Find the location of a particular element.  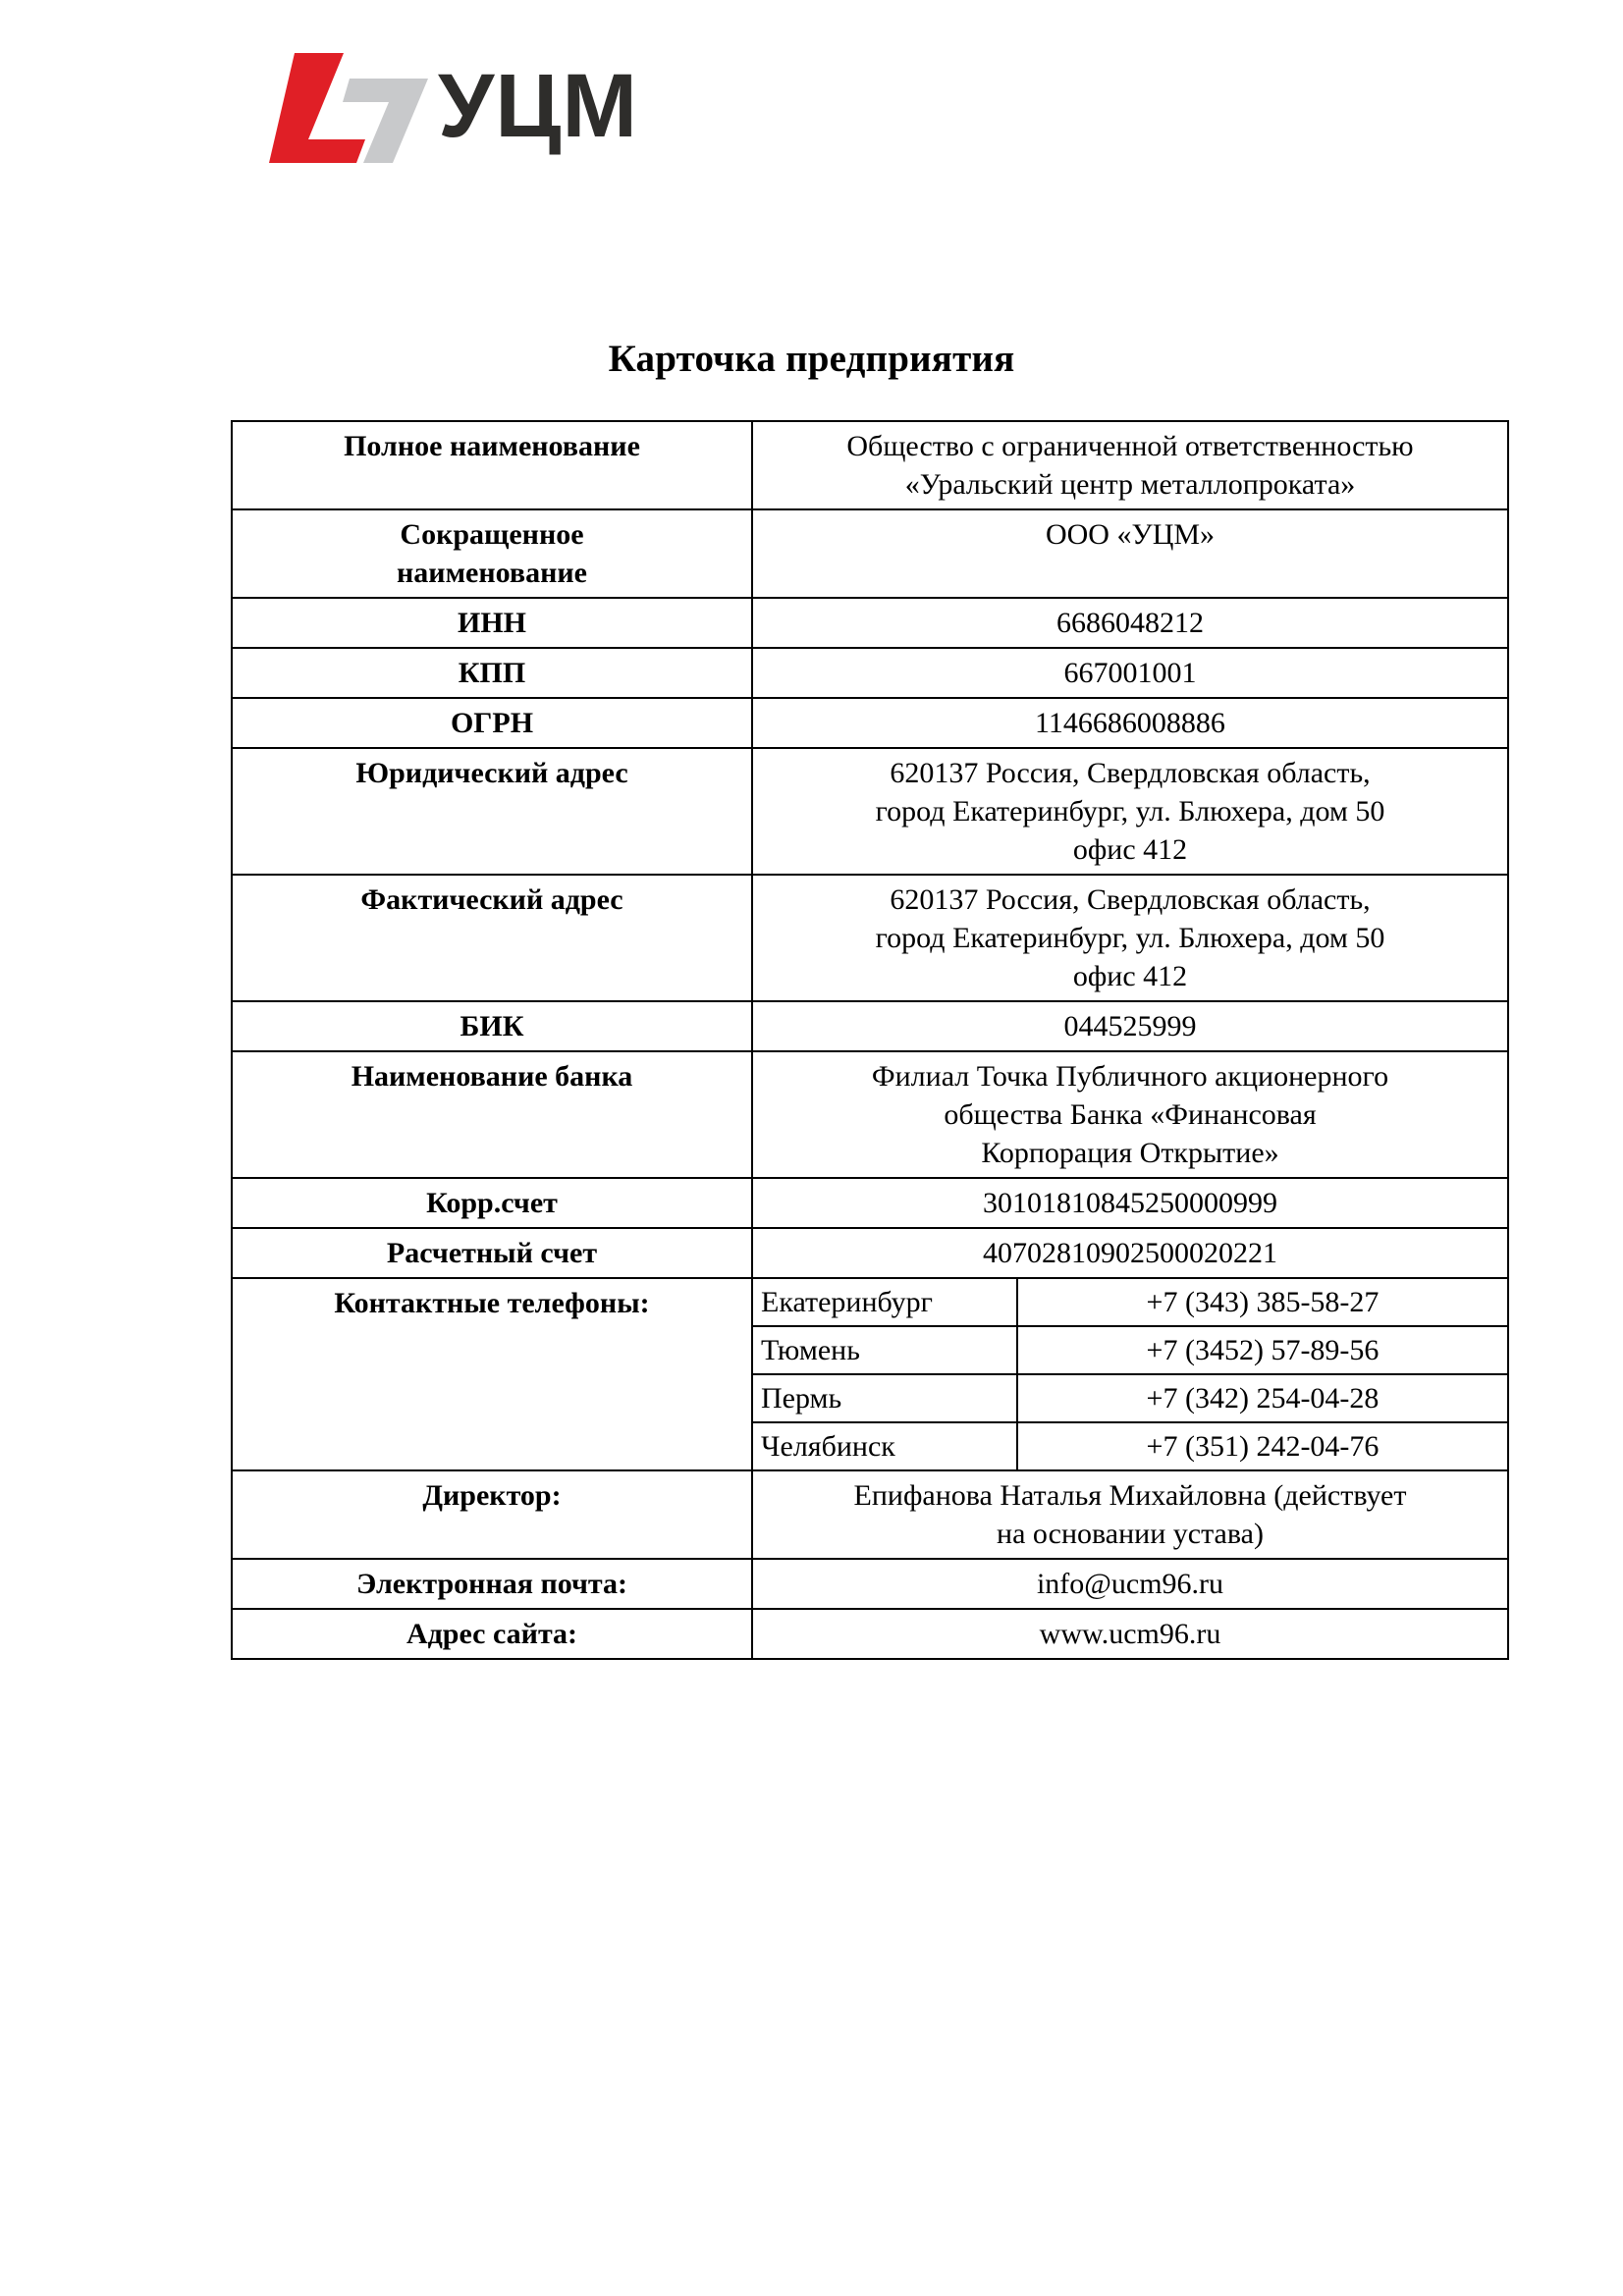

row-label-legal-address: Юридический адрес is located at coordinates (492, 811).